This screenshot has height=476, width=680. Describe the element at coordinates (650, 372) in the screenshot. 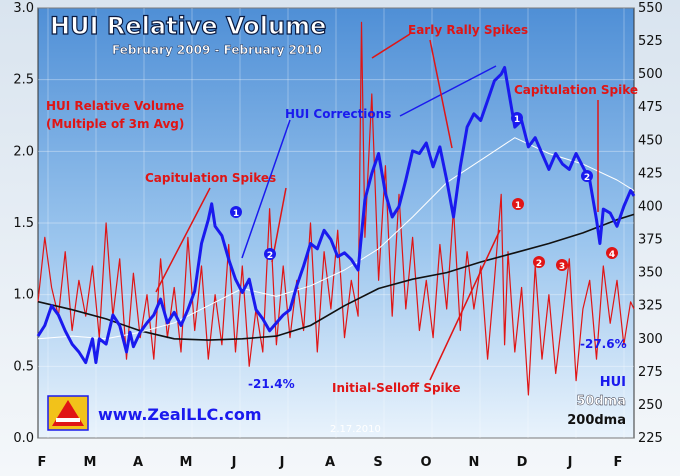

I see `right-tick-label: 275` at that location.